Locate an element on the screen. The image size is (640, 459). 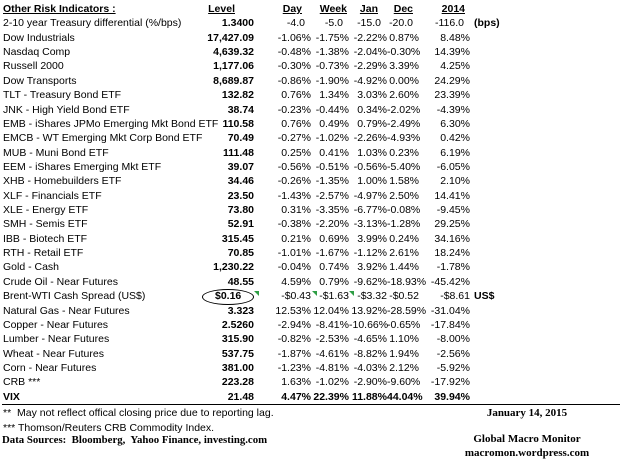
cell-level: 381.00 is located at coordinates (237, 367).